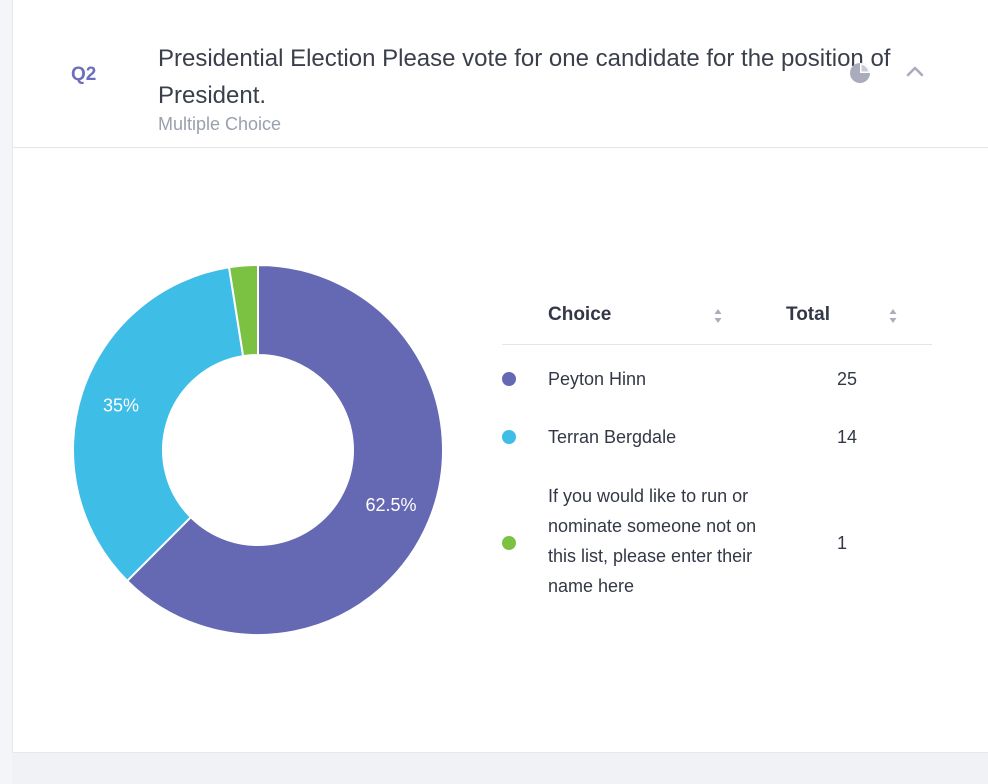 This screenshot has height=784, width=988. I want to click on choice-label: Terran Bergdale, so click(612, 437).